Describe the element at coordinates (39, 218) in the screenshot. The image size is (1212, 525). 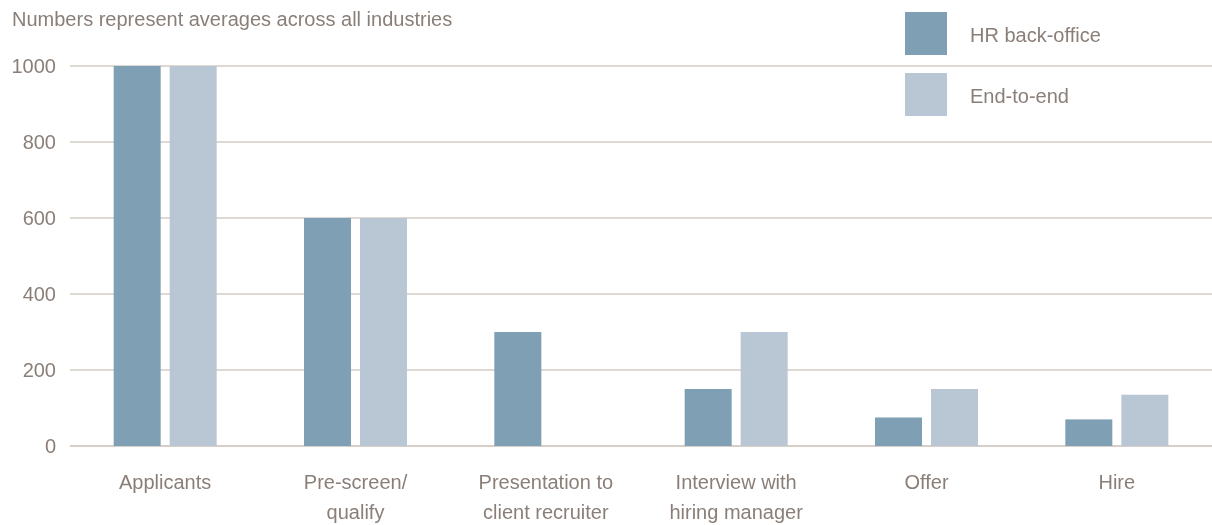
I see `y-tick-label: 600` at that location.